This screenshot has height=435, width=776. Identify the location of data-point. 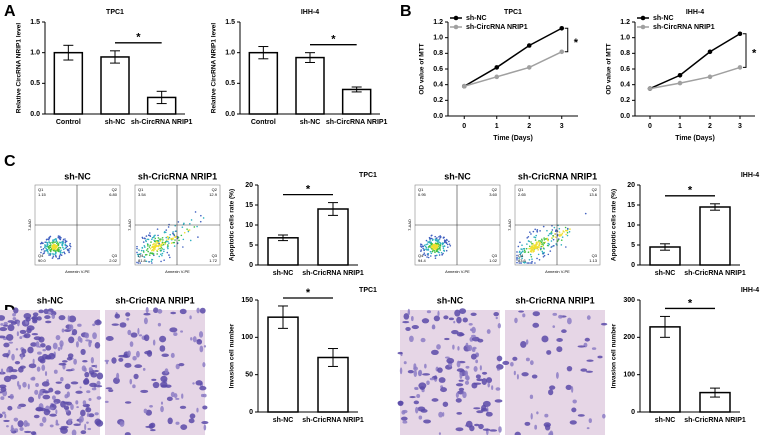
(464, 86).